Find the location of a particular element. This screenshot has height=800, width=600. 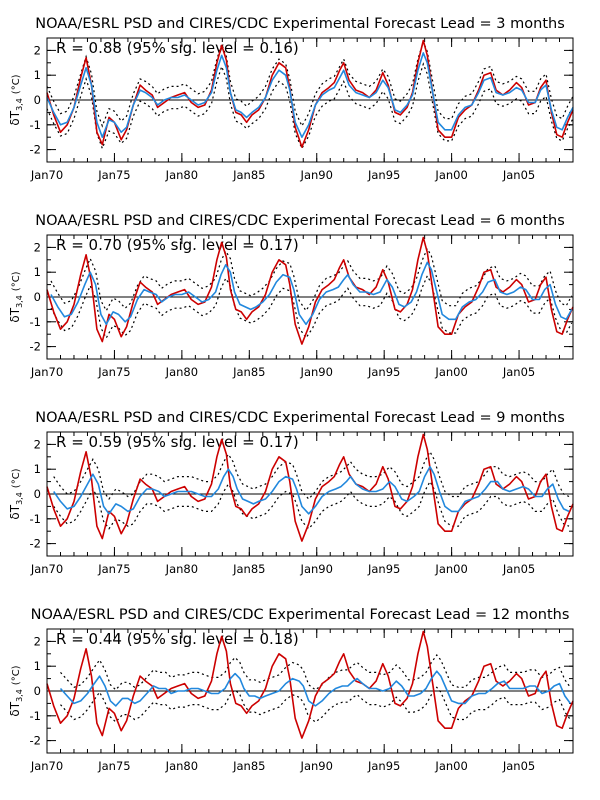

correlation-annotation: R = 0.59 (95% sig. level = 0.17) is located at coordinates (177, 442).